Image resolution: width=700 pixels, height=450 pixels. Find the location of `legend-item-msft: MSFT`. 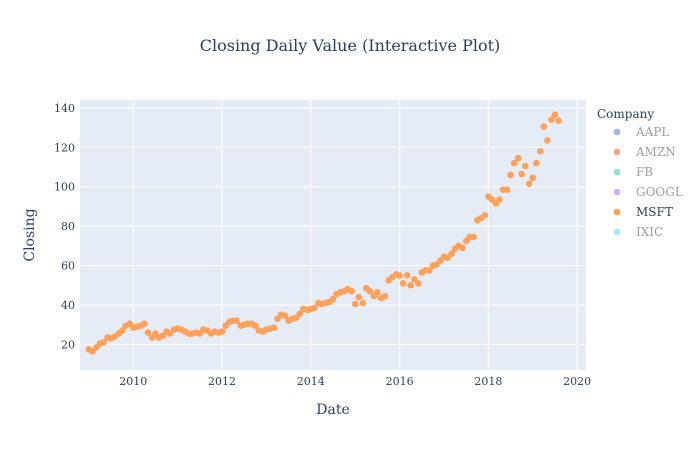

legend-item-msft: MSFT is located at coordinates (643, 212).